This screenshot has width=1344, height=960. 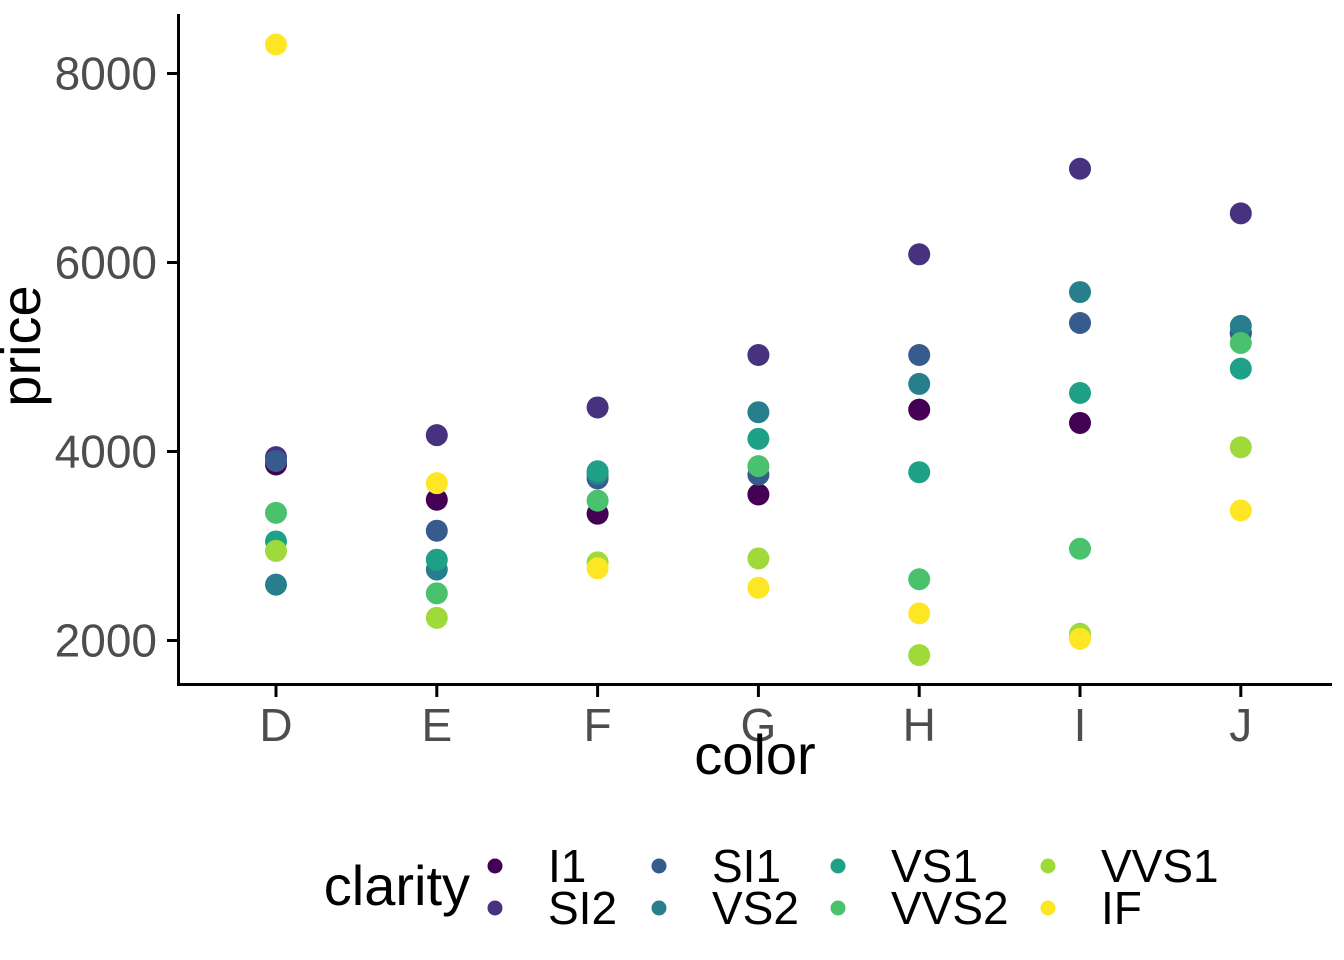 What do you see at coordinates (436, 483) in the screenshot?
I see `point-IF-E` at bounding box center [436, 483].